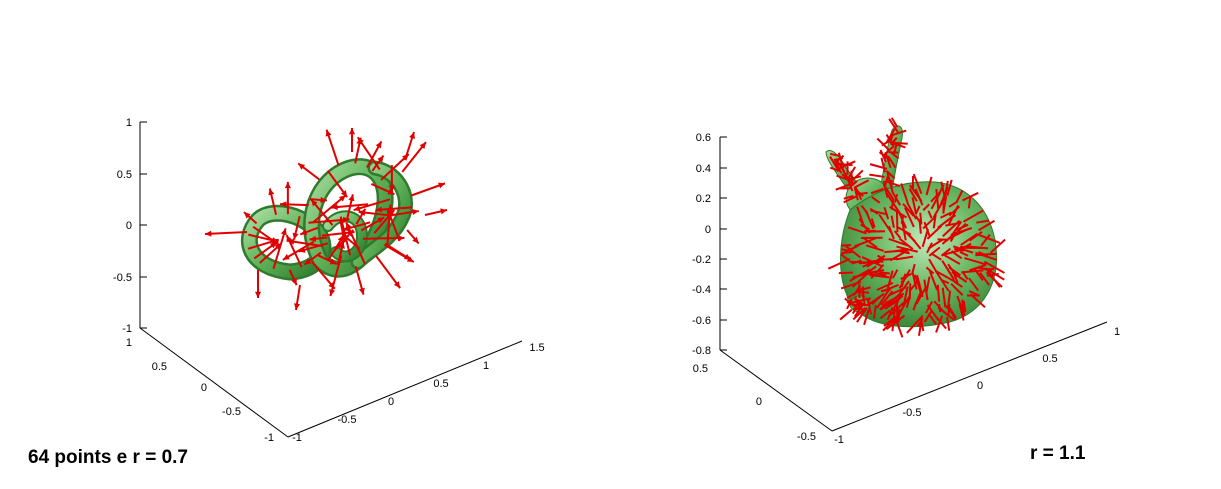 Image resolution: width=1221 pixels, height=489 pixels. Describe the element at coordinates (701, 351) in the screenshot. I see `z-tick-label: -0.8` at that location.